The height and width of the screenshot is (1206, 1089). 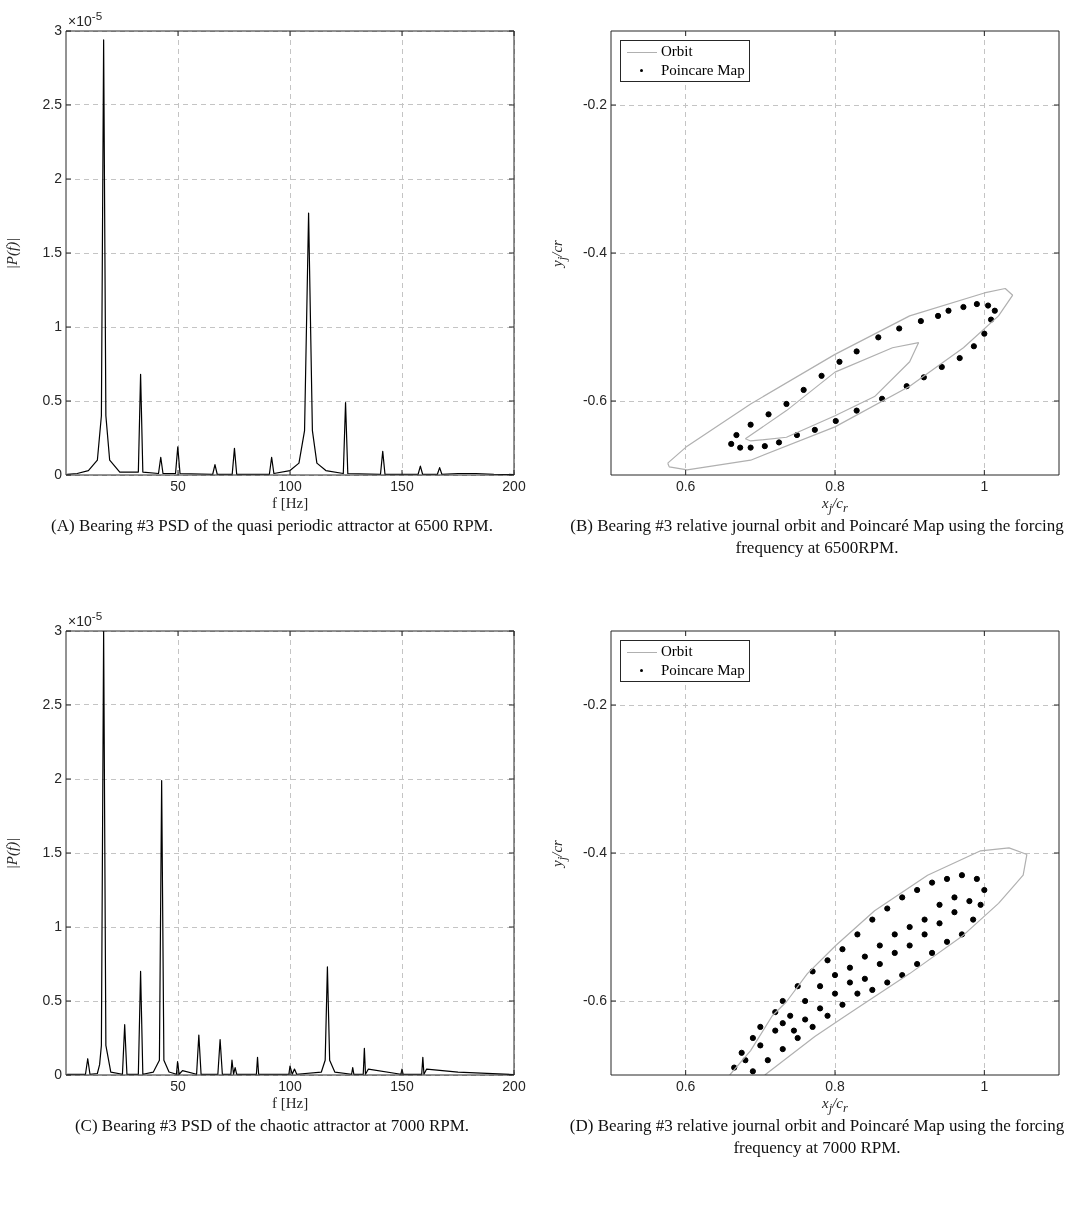 I want to click on text: (C) Bearing #3 PSD of the chaotic attractor at 7000 RPM., so click(x=272, y=1126).